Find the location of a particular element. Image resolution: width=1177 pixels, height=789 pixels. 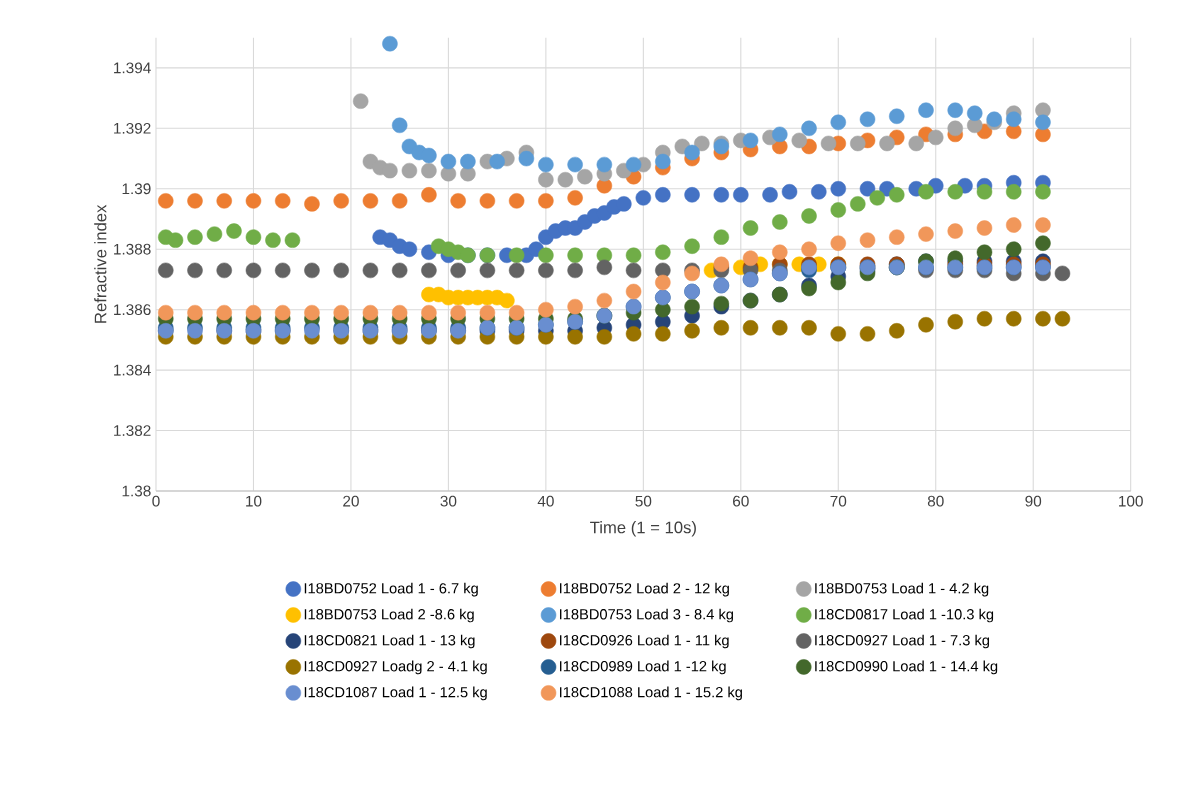

legend-label: I18CD0989 Load 1 -12 kg is located at coordinates (643, 667).